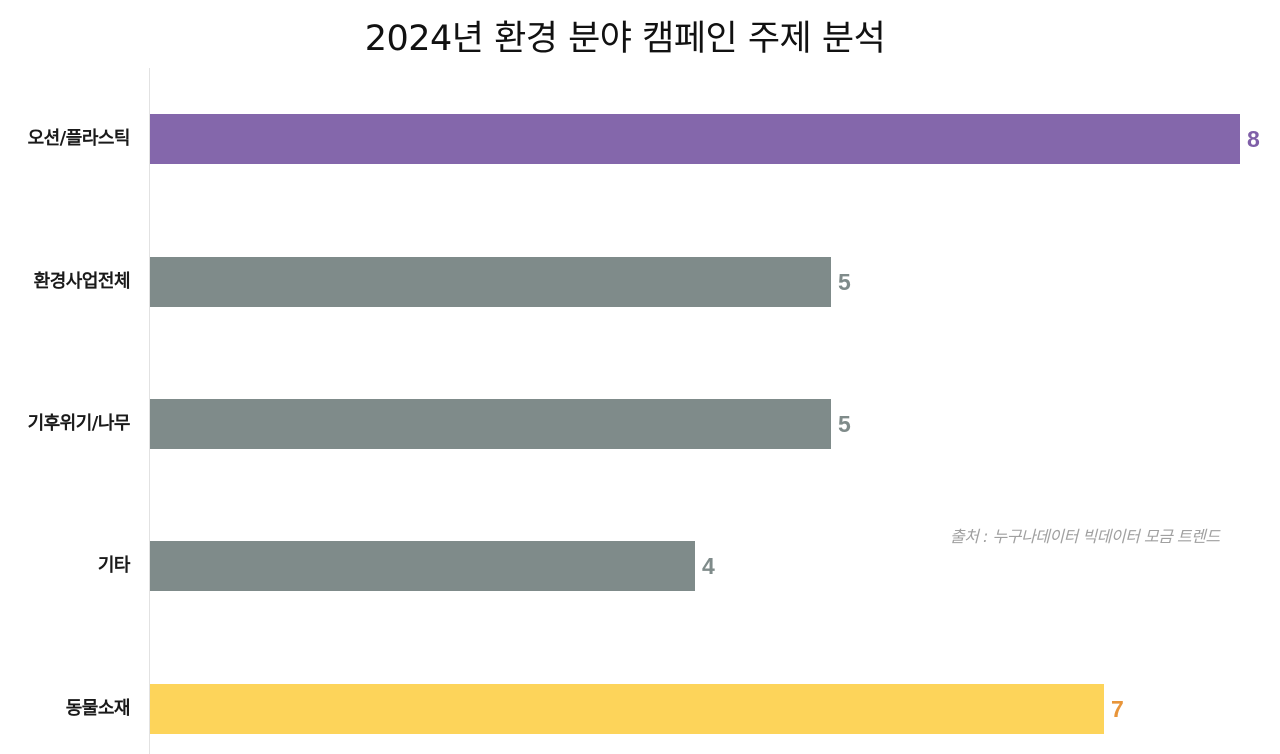 The image size is (1280, 754). I want to click on bar-row: 동물소재 7, so click(640, 709).